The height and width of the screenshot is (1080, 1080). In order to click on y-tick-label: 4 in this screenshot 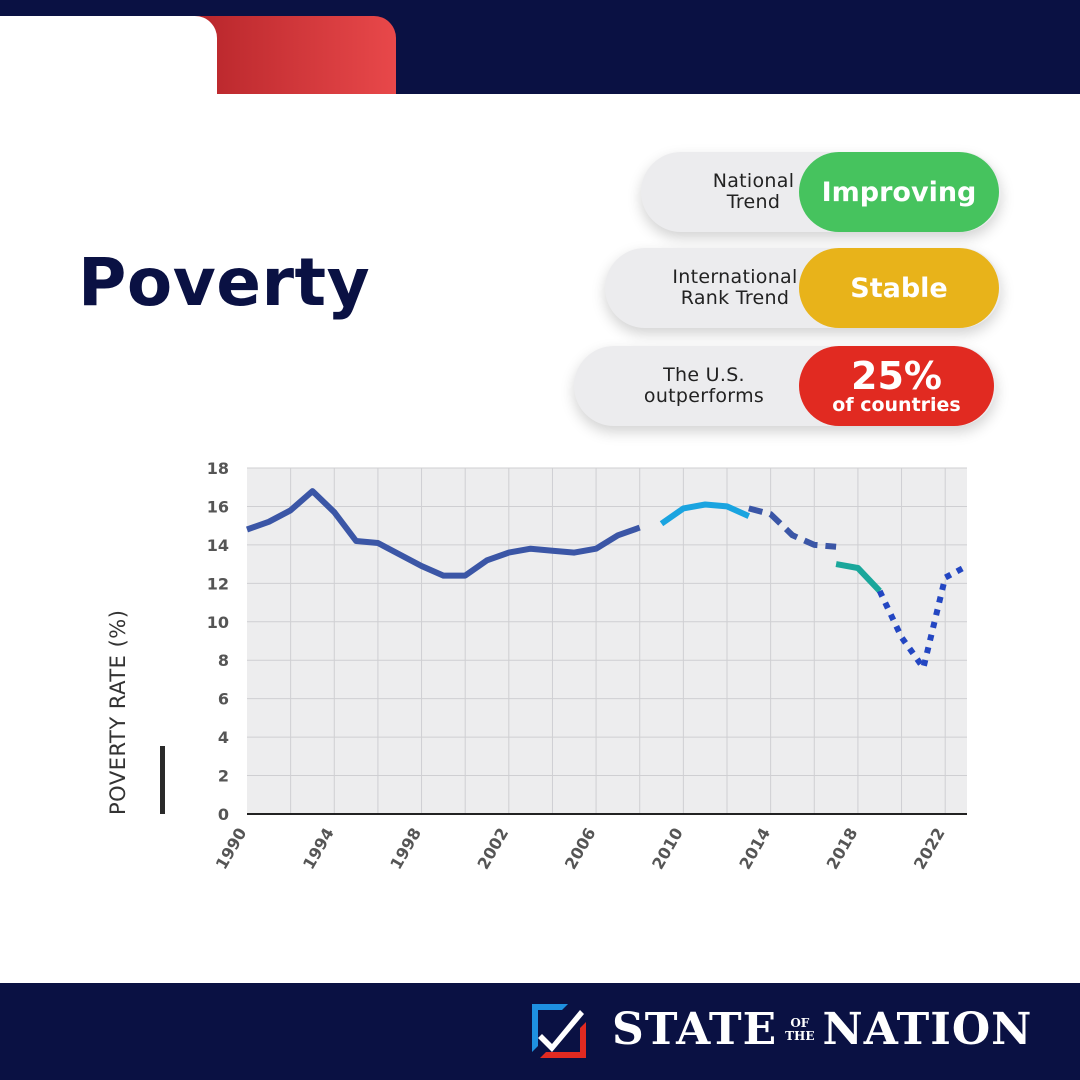, I will do `click(223, 737)`.